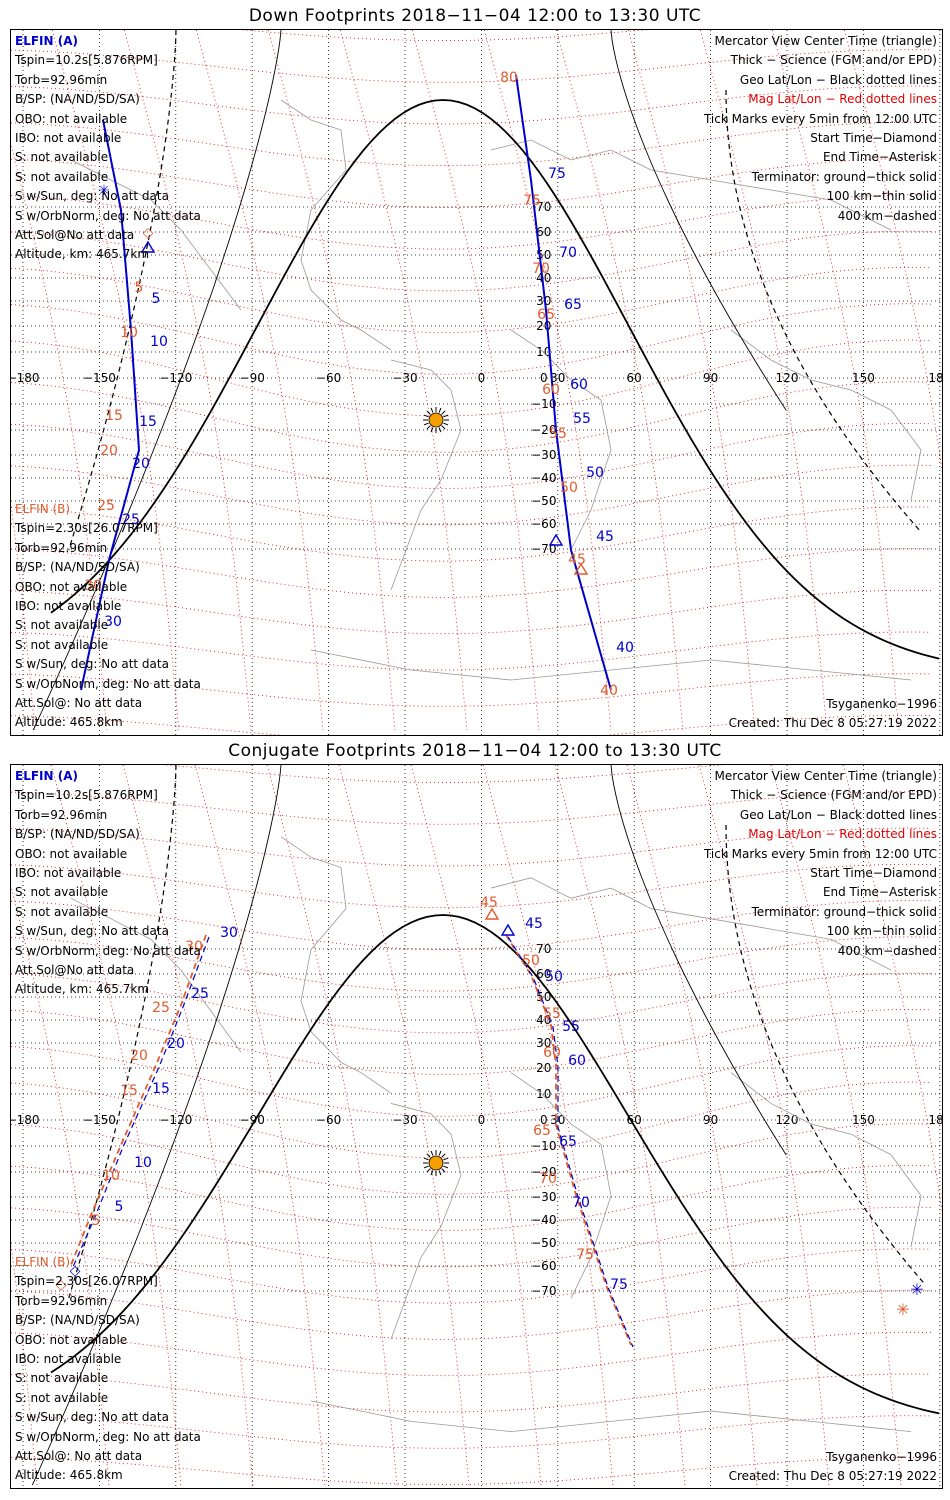 Image resolution: width=950 pixels, height=1500 pixels. Describe the element at coordinates (557, 378) in the screenshot. I see `lon-label: 30` at that location.